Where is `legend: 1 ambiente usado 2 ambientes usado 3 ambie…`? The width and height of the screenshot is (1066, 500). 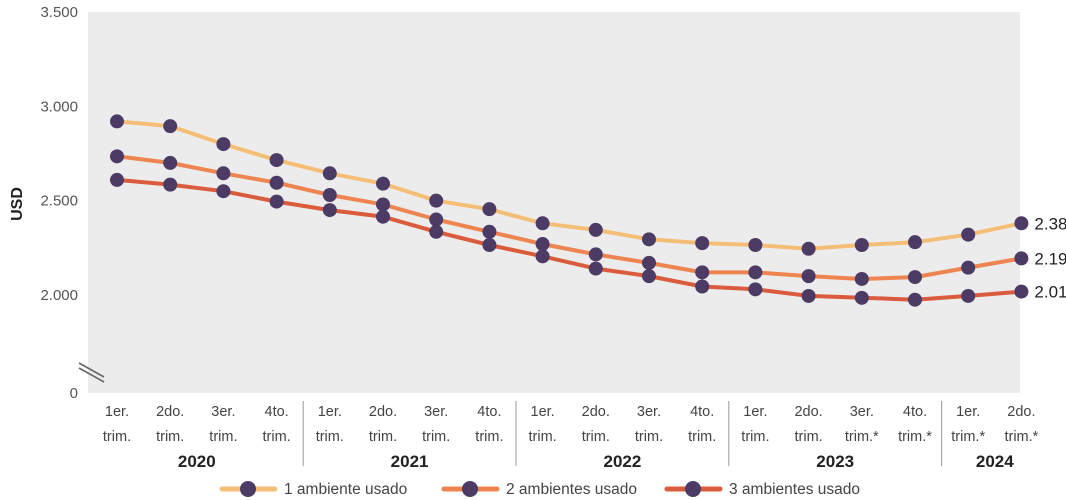 legend: 1 ambiente usado 2 ambientes usado 3 ambie… is located at coordinates (539, 489).